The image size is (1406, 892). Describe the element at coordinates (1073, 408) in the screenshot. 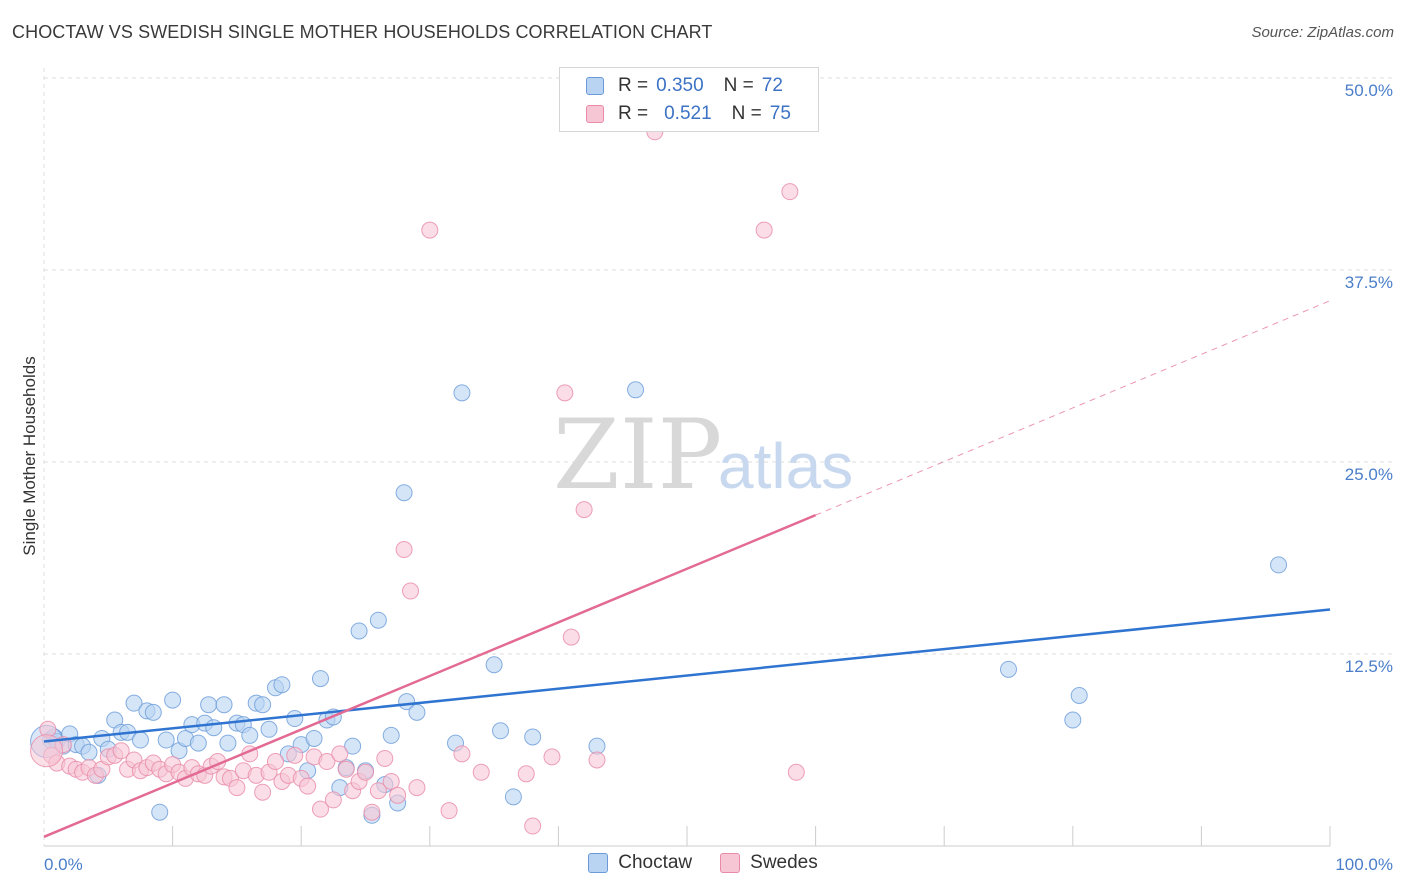

I see `swedes-trend-extension` at that location.